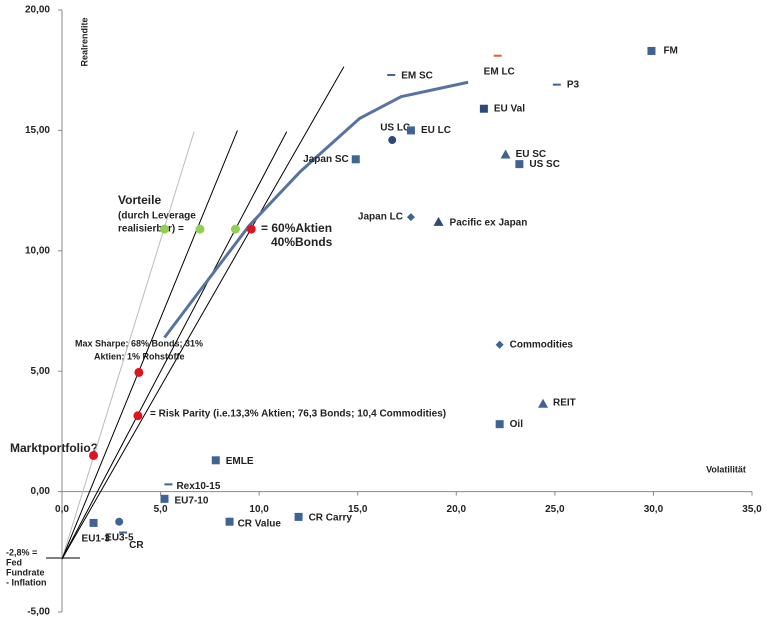 The width and height of the screenshot is (770, 624). What do you see at coordinates (157, 216) in the screenshot?
I see `annotation: (durch Leverage` at bounding box center [157, 216].